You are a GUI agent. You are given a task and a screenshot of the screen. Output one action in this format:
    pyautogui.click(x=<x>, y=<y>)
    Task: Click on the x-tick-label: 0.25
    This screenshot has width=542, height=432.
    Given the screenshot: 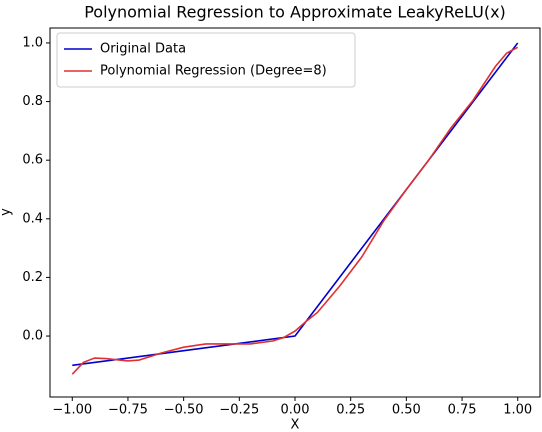 What is the action you would take?
    pyautogui.click(x=350, y=410)
    